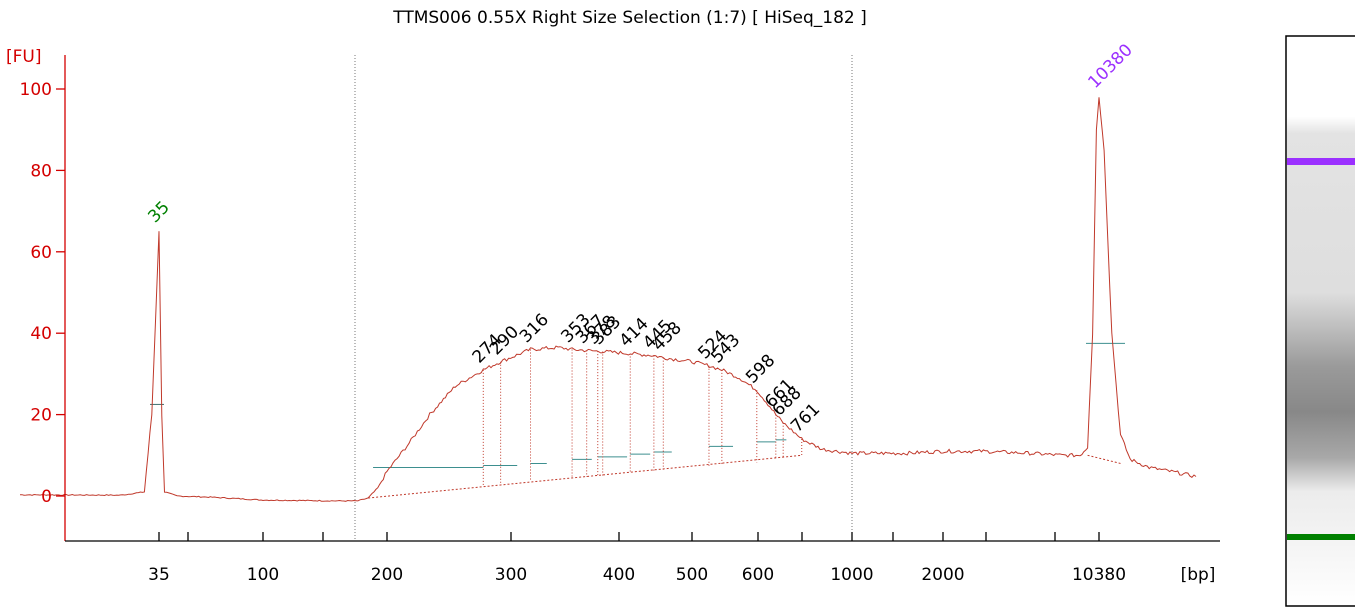 The image size is (1355, 607). Describe the element at coordinates (942, 575) in the screenshot. I see `x-tick-label: 2000` at that location.